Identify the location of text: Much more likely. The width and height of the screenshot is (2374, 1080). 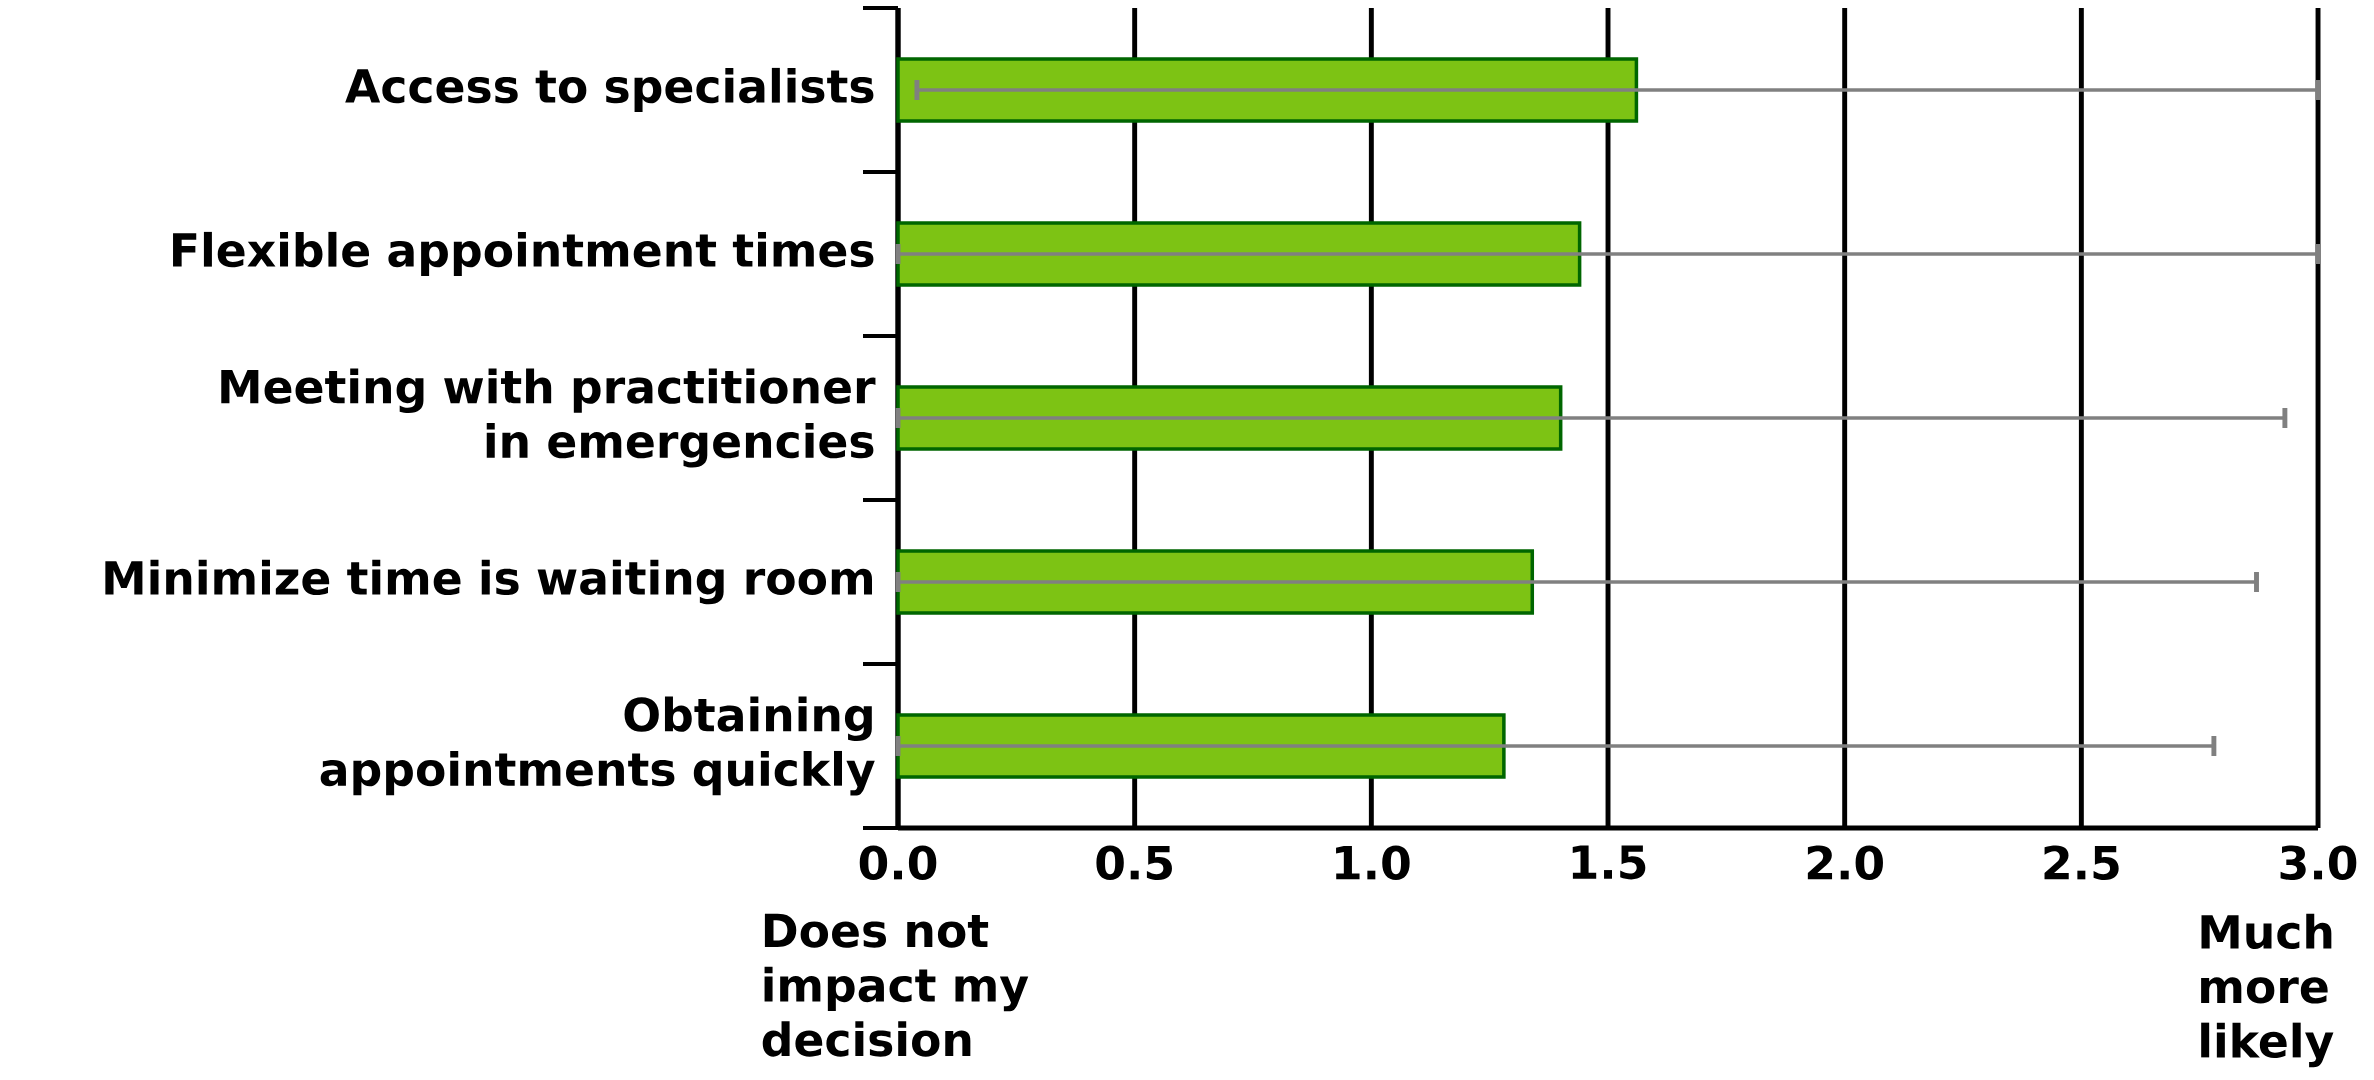
(2267, 990).